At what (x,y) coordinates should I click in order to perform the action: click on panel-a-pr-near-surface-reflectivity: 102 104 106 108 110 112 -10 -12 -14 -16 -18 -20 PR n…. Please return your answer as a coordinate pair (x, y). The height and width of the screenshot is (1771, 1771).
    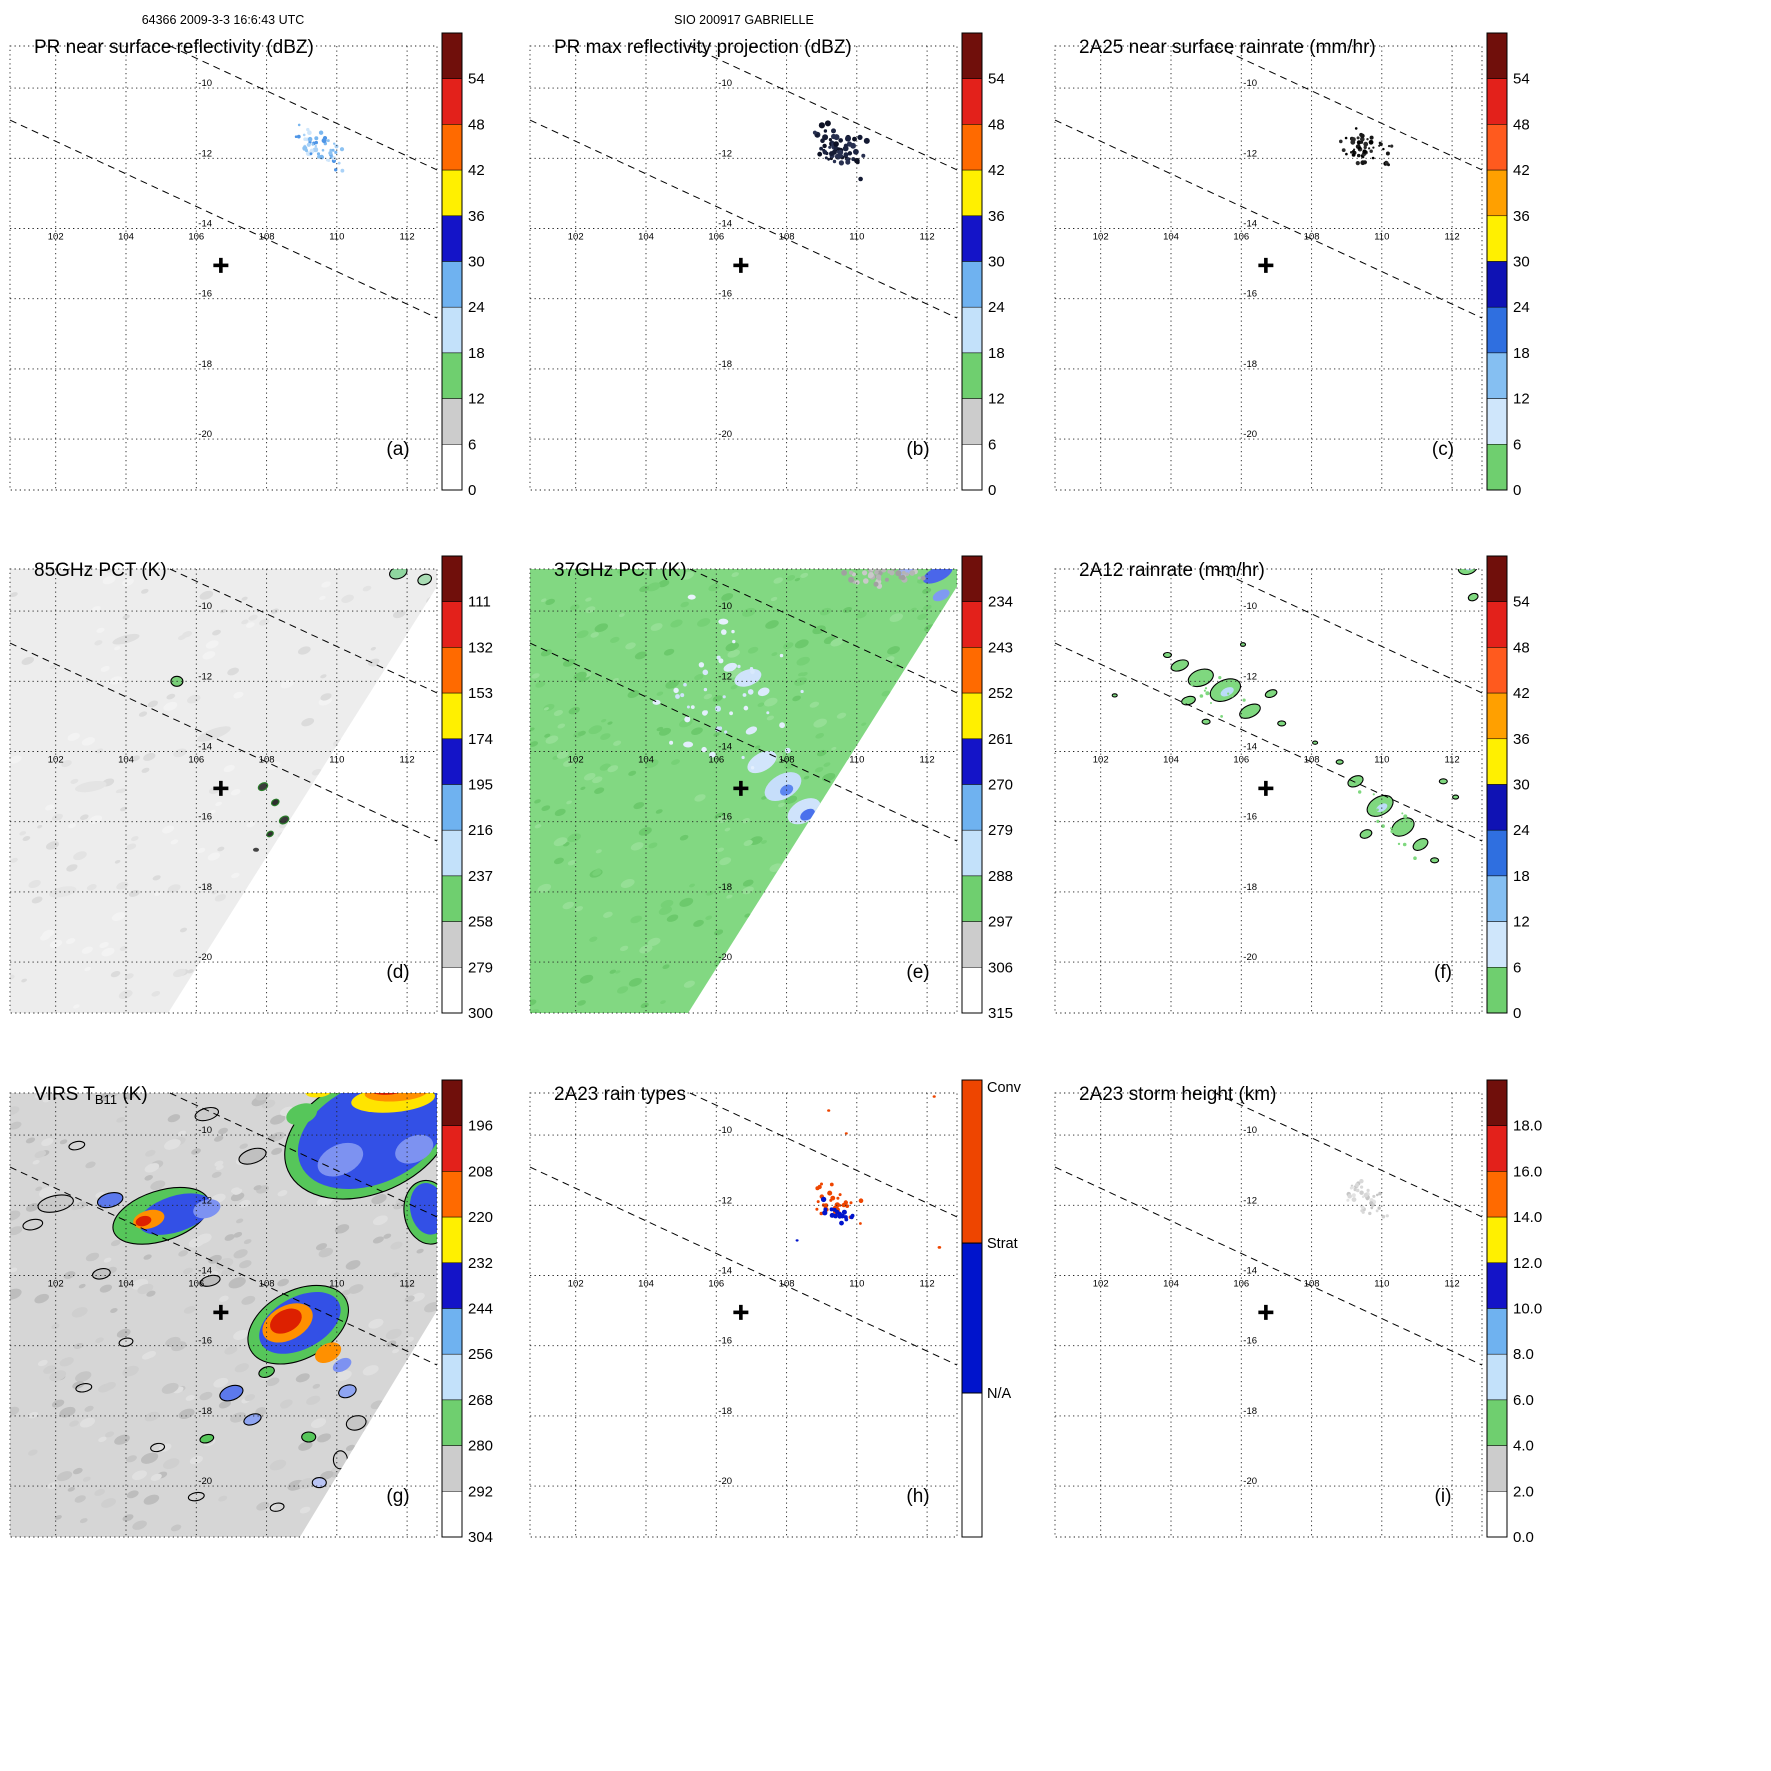
    Looking at the image, I should click on (247, 265).